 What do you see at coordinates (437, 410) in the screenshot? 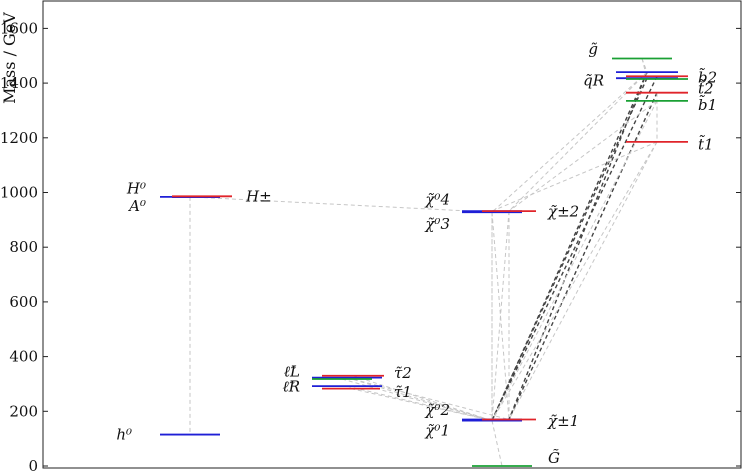
I see `particle-label: χ̃⁰2` at bounding box center [437, 410].